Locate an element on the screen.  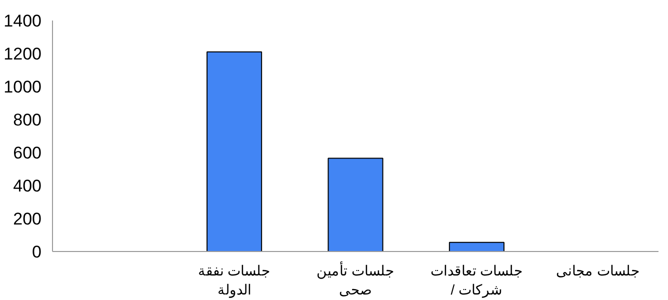
y-tick-label: 400 is located at coordinates (27, 186).